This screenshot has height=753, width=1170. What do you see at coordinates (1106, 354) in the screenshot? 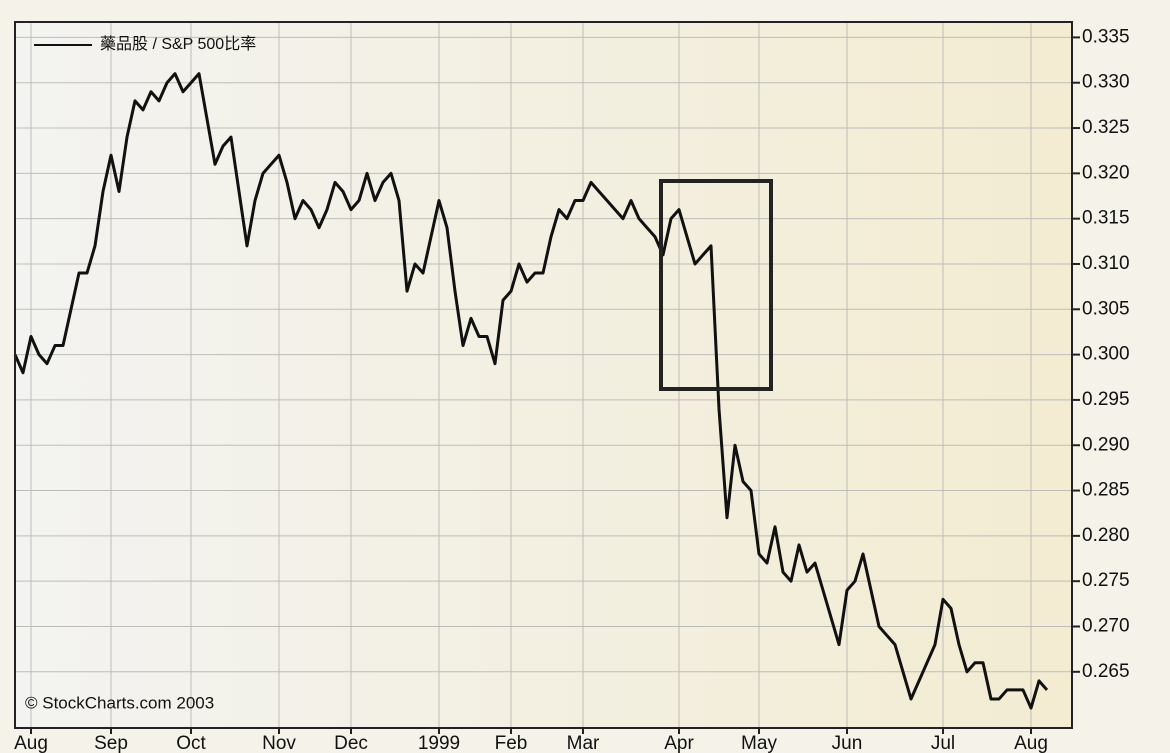
I see `y-tick-label: 0.300` at bounding box center [1106, 354].